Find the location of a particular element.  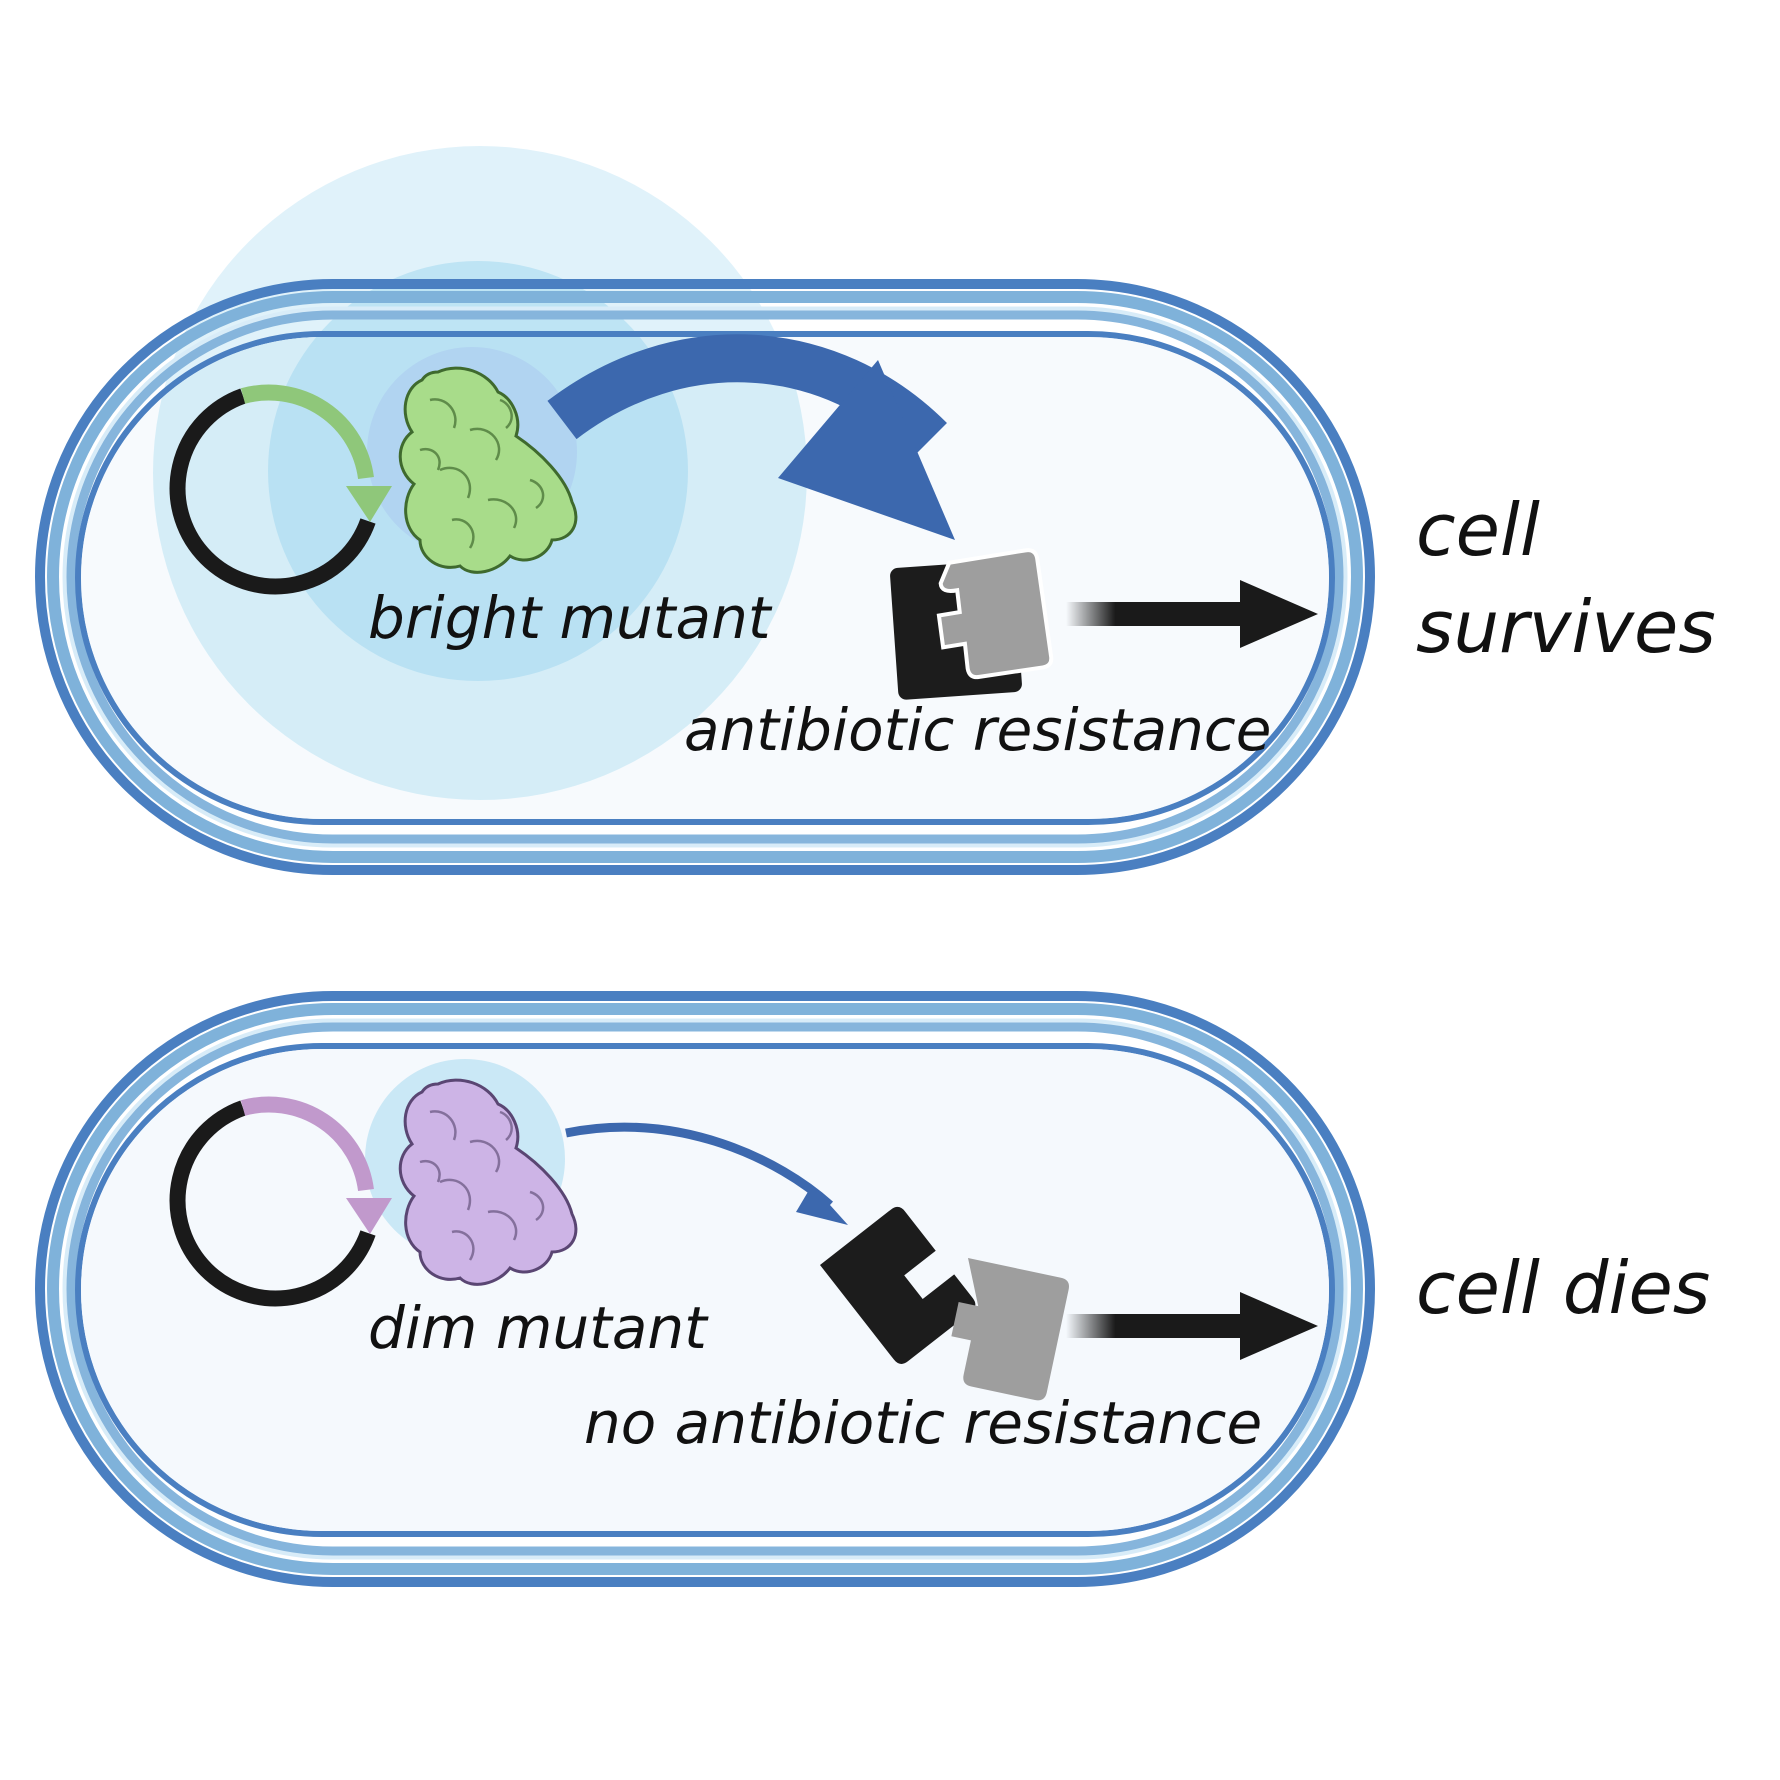

fragment-dark is located at coordinates (898, 1285).